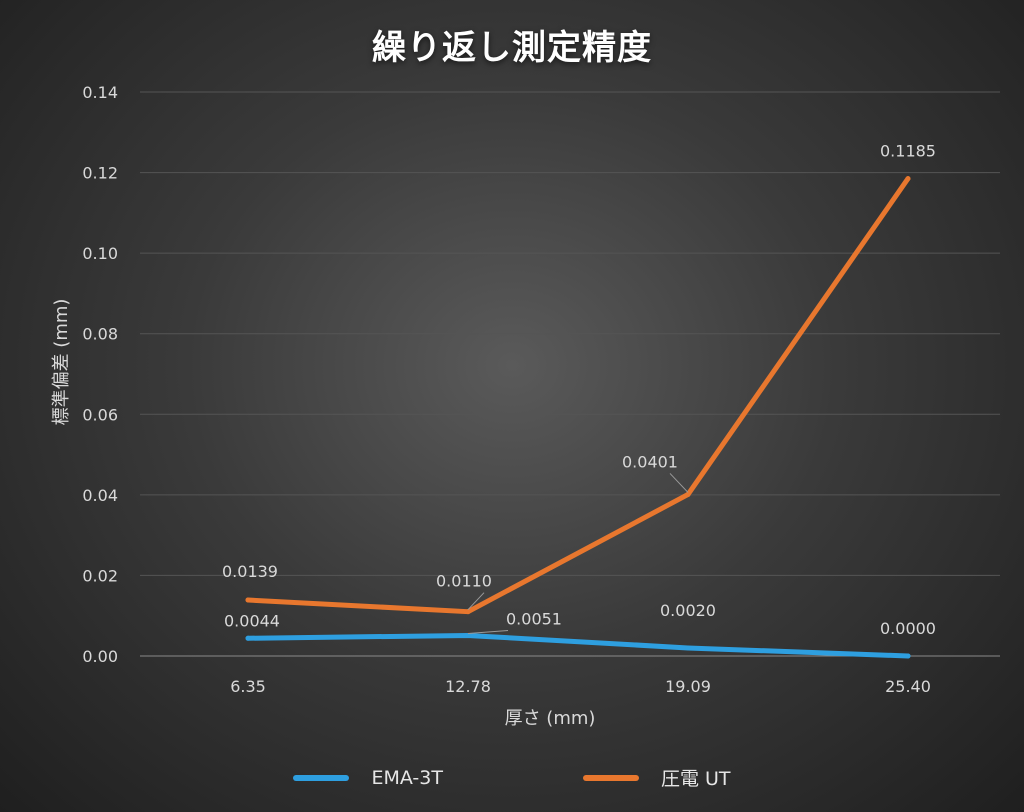  I want to click on legend-swatch-piezo, so click(610, 777).